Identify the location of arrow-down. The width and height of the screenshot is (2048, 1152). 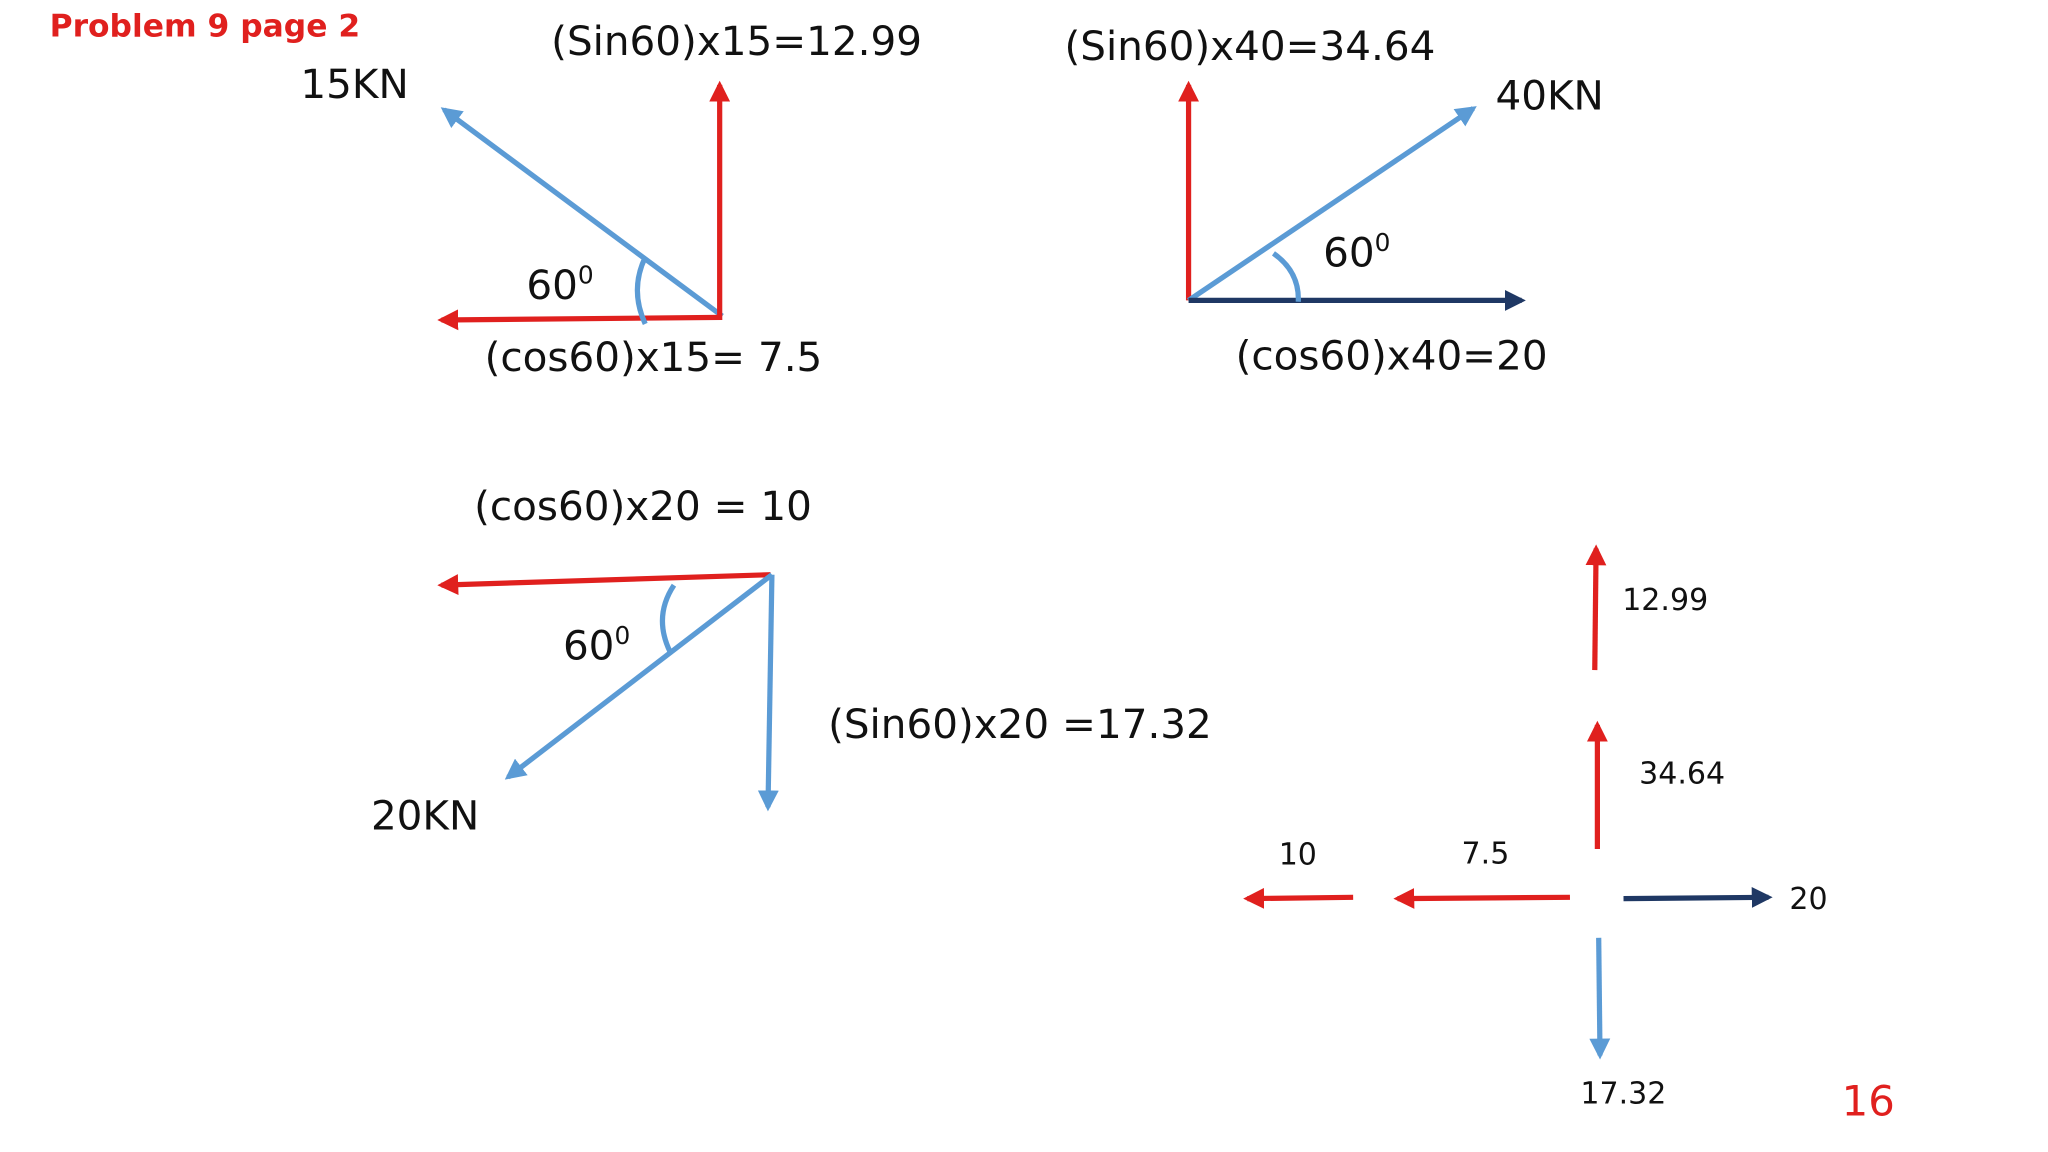
(1600, 998).